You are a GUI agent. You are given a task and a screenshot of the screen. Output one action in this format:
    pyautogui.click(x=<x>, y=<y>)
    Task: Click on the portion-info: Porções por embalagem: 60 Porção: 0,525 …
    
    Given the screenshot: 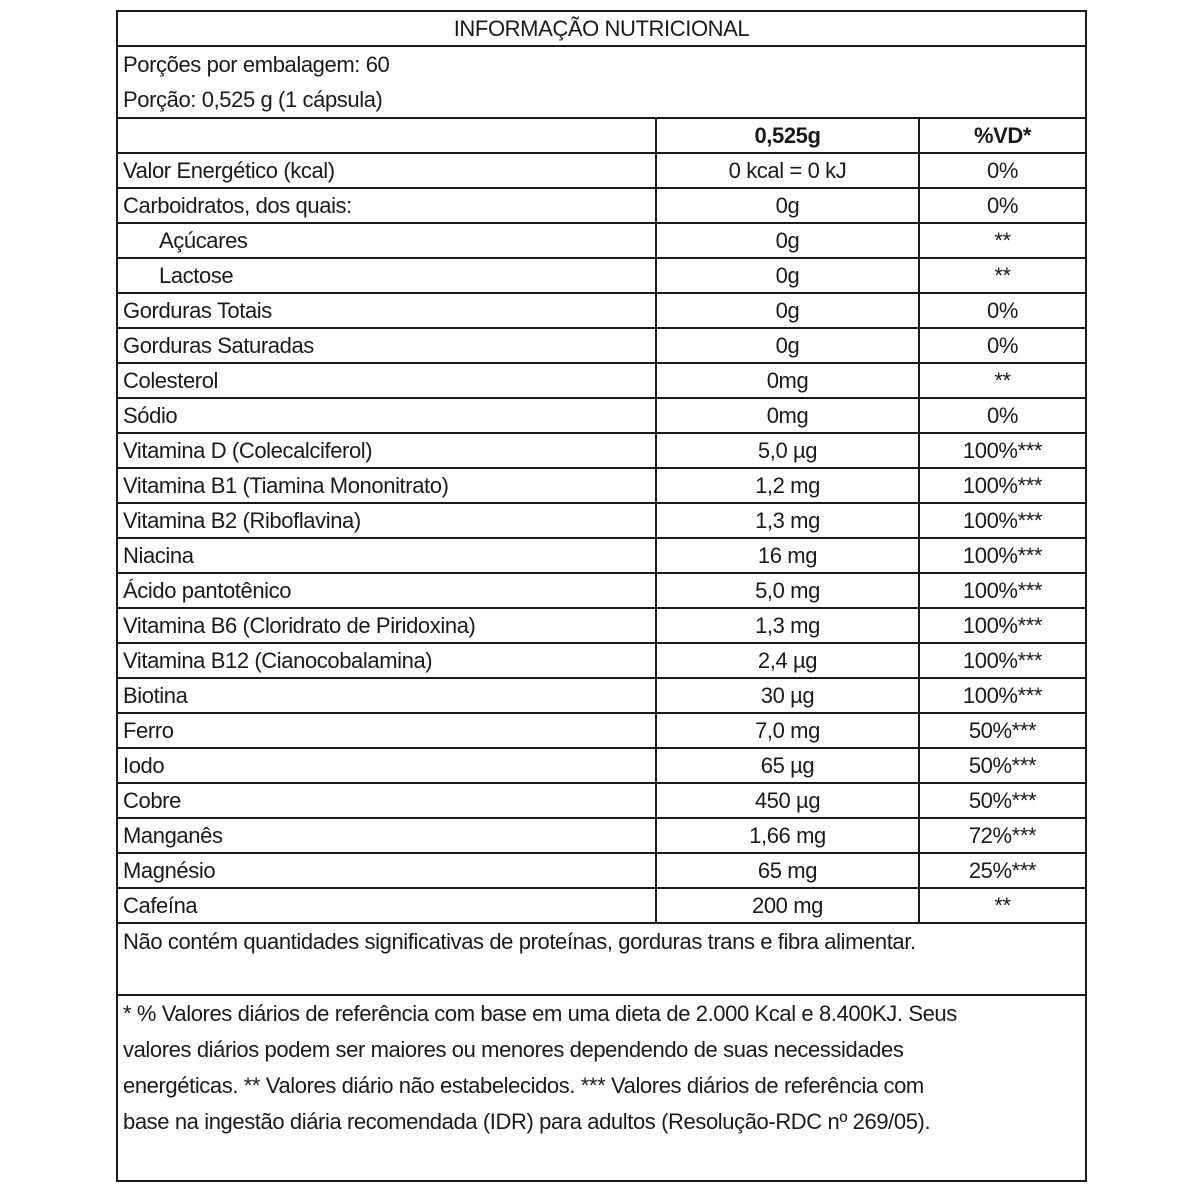 What is the action you would take?
    pyautogui.click(x=601, y=82)
    